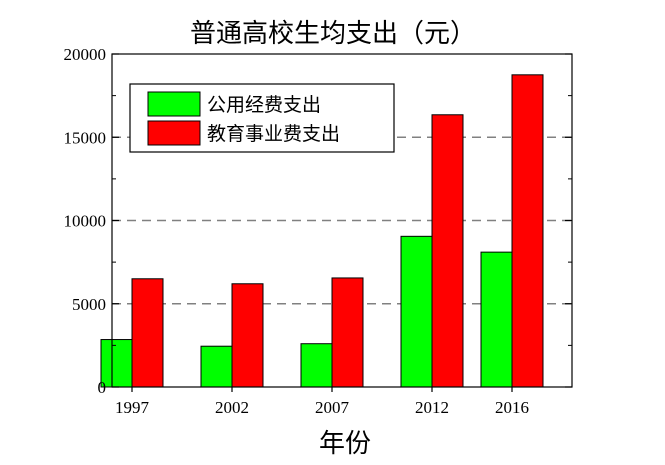 The width and height of the screenshot is (665, 465). Describe the element at coordinates (416, 311) in the screenshot. I see `bar-public-2012` at that location.